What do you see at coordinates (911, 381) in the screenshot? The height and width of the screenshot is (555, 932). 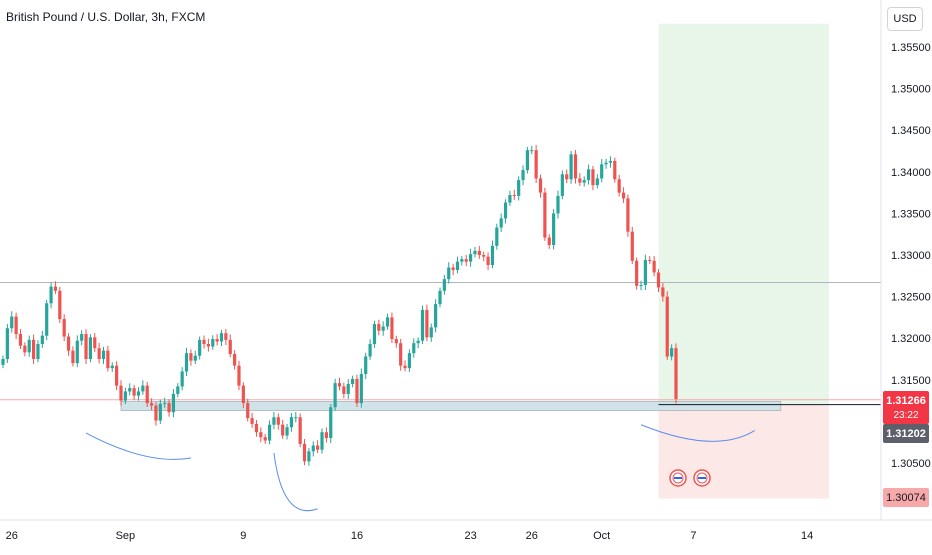 I see `price-tick-label: 1.31500` at bounding box center [911, 381].